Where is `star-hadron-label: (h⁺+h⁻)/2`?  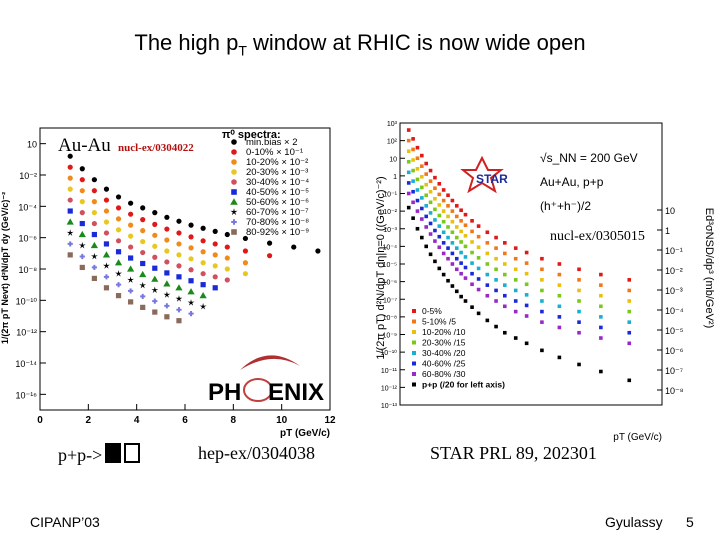 star-hadron-label: (h⁺+h⁻)/2 is located at coordinates (565, 206).